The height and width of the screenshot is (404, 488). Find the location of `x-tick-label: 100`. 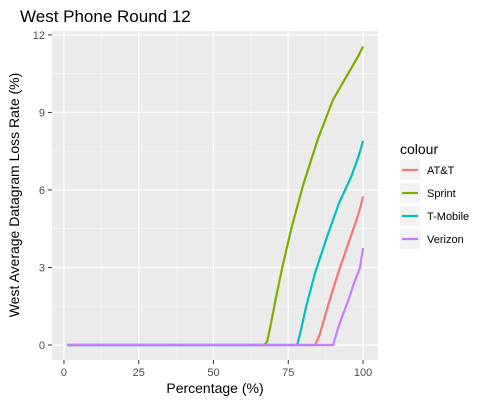

x-tick-label: 100 is located at coordinates (363, 373).